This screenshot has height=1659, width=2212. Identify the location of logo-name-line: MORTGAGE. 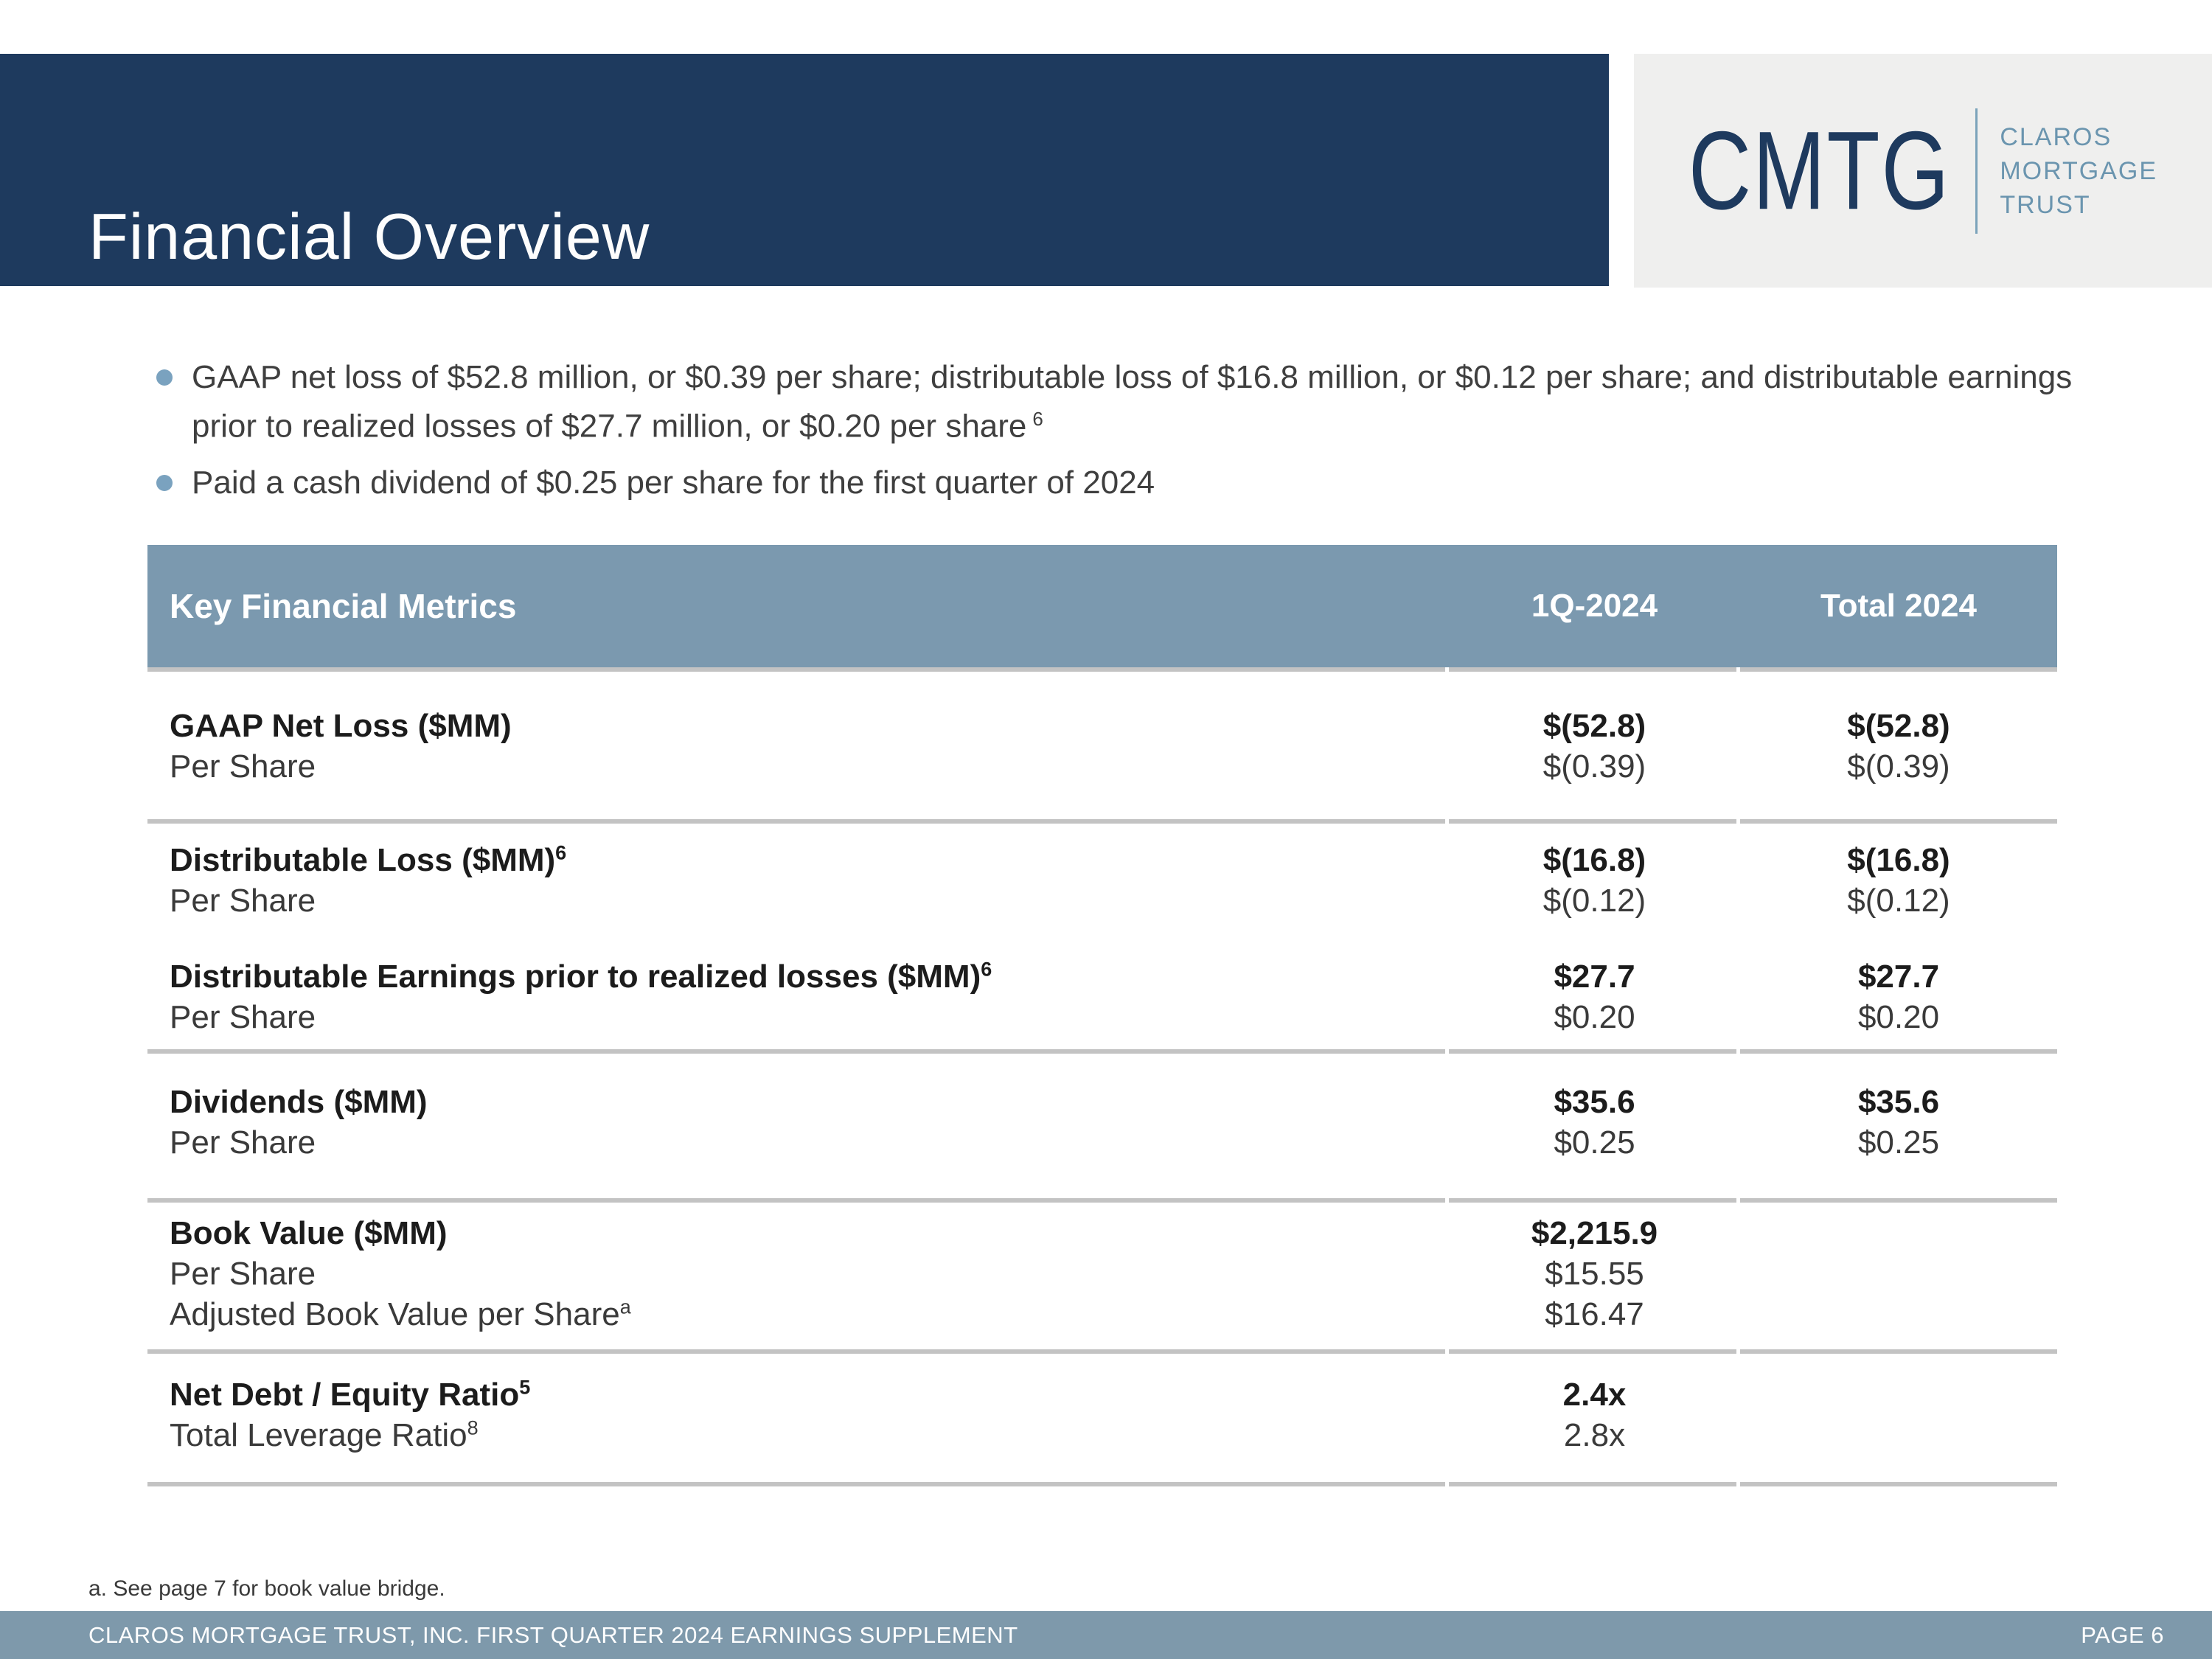
(2079, 170).